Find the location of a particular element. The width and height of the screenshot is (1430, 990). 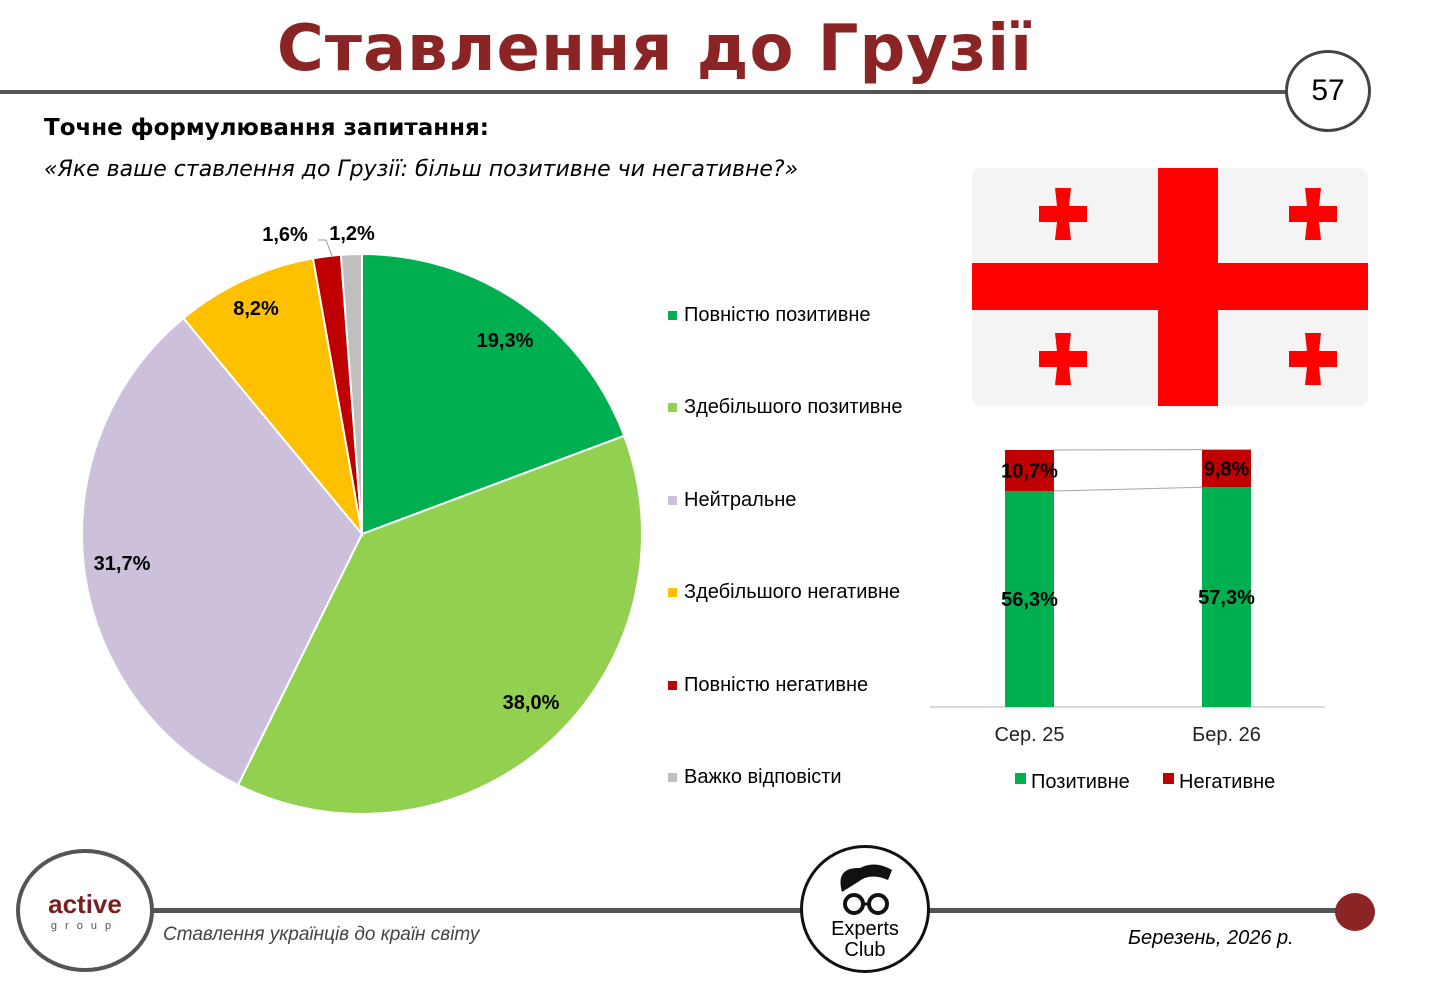

legend-label: Здебільшого позитивне is located at coordinates (793, 407).